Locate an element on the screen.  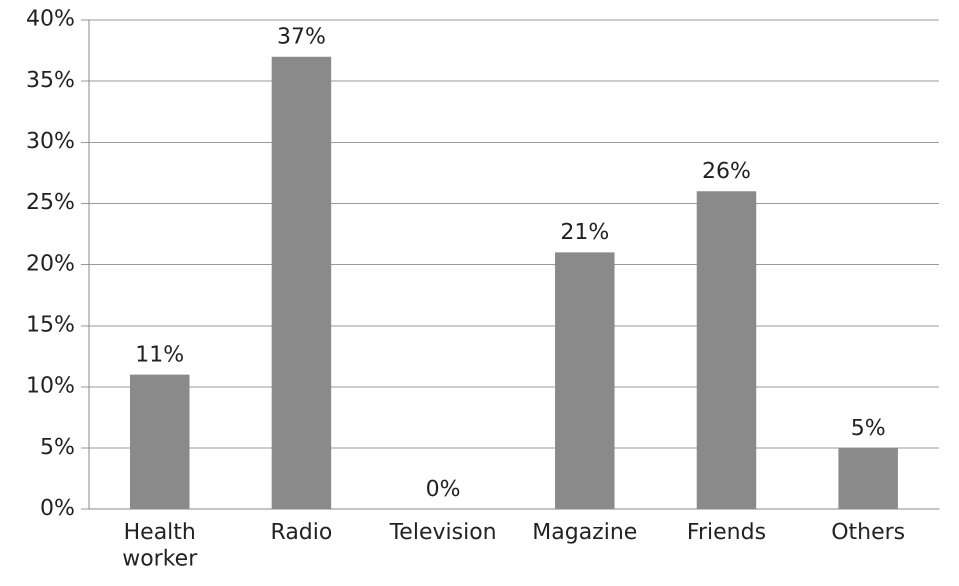
data-label: 0% is located at coordinates (443, 489).